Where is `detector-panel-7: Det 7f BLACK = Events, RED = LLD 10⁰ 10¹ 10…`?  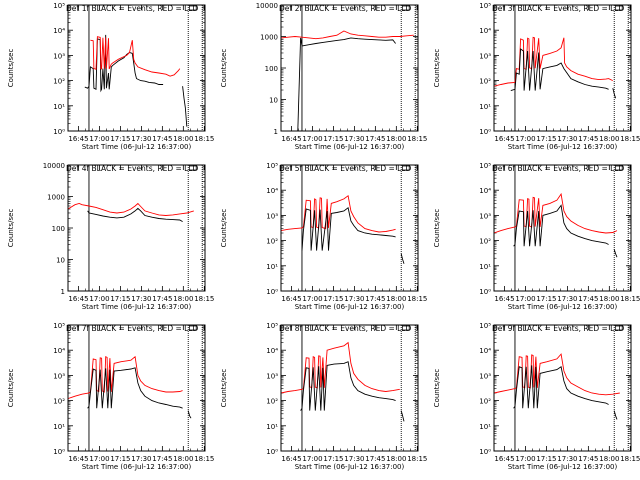
detector-panel-7: Det 7f BLACK = Events, RED = LLD 10⁰ 10¹ 10… is located at coordinates (110, 396).